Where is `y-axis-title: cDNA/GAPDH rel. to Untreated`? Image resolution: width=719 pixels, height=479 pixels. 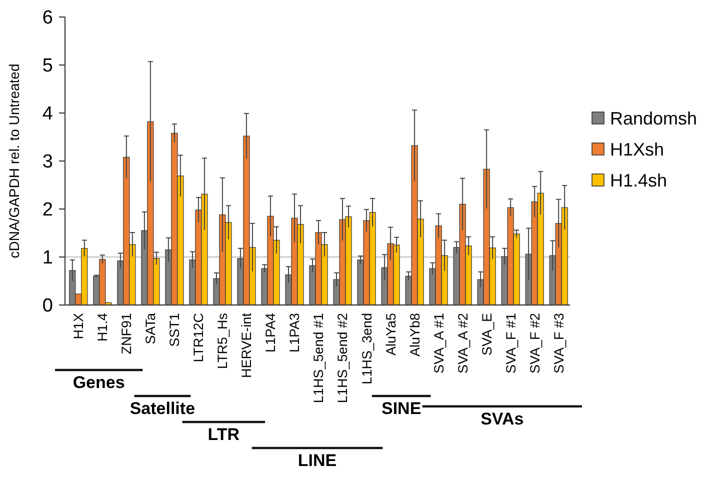
y-axis-title: cDNA/GAPDH rel. to Untreated is located at coordinates (14, 161).